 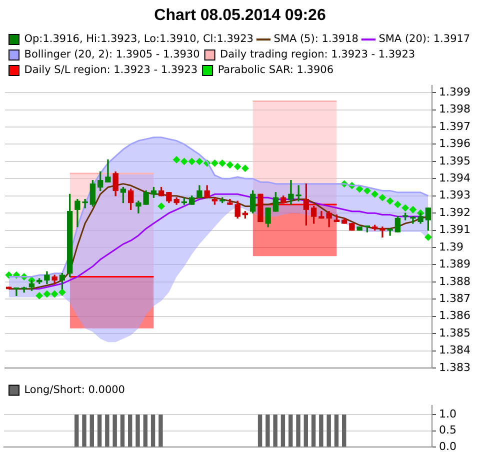 What do you see at coordinates (316, 39) in the screenshot?
I see `legend-label: SMA (5): 1.3918` at bounding box center [316, 39].